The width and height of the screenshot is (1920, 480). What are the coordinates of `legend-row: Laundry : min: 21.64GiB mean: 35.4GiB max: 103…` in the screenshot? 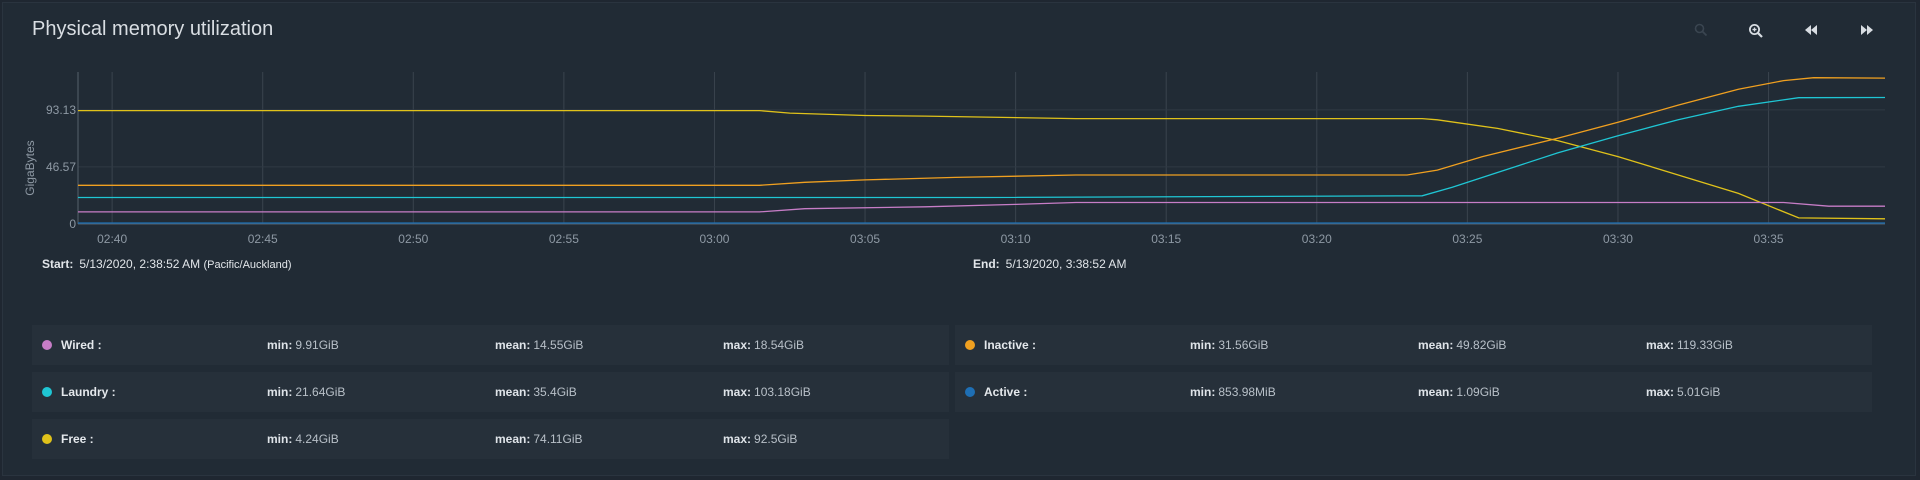 It's located at (490, 392).